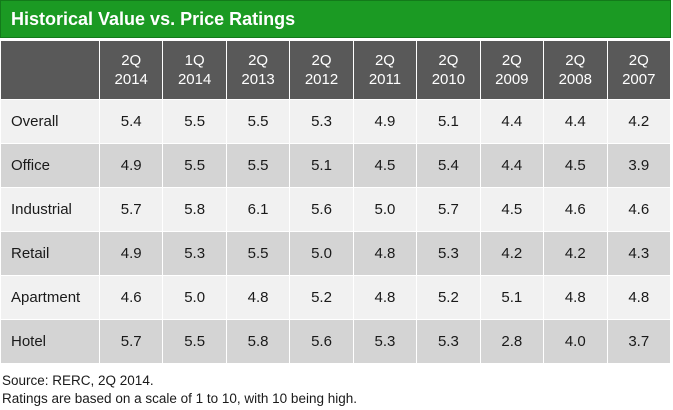 The height and width of the screenshot is (410, 673). What do you see at coordinates (512, 70) in the screenshot?
I see `column-header: 2Q 2009` at bounding box center [512, 70].